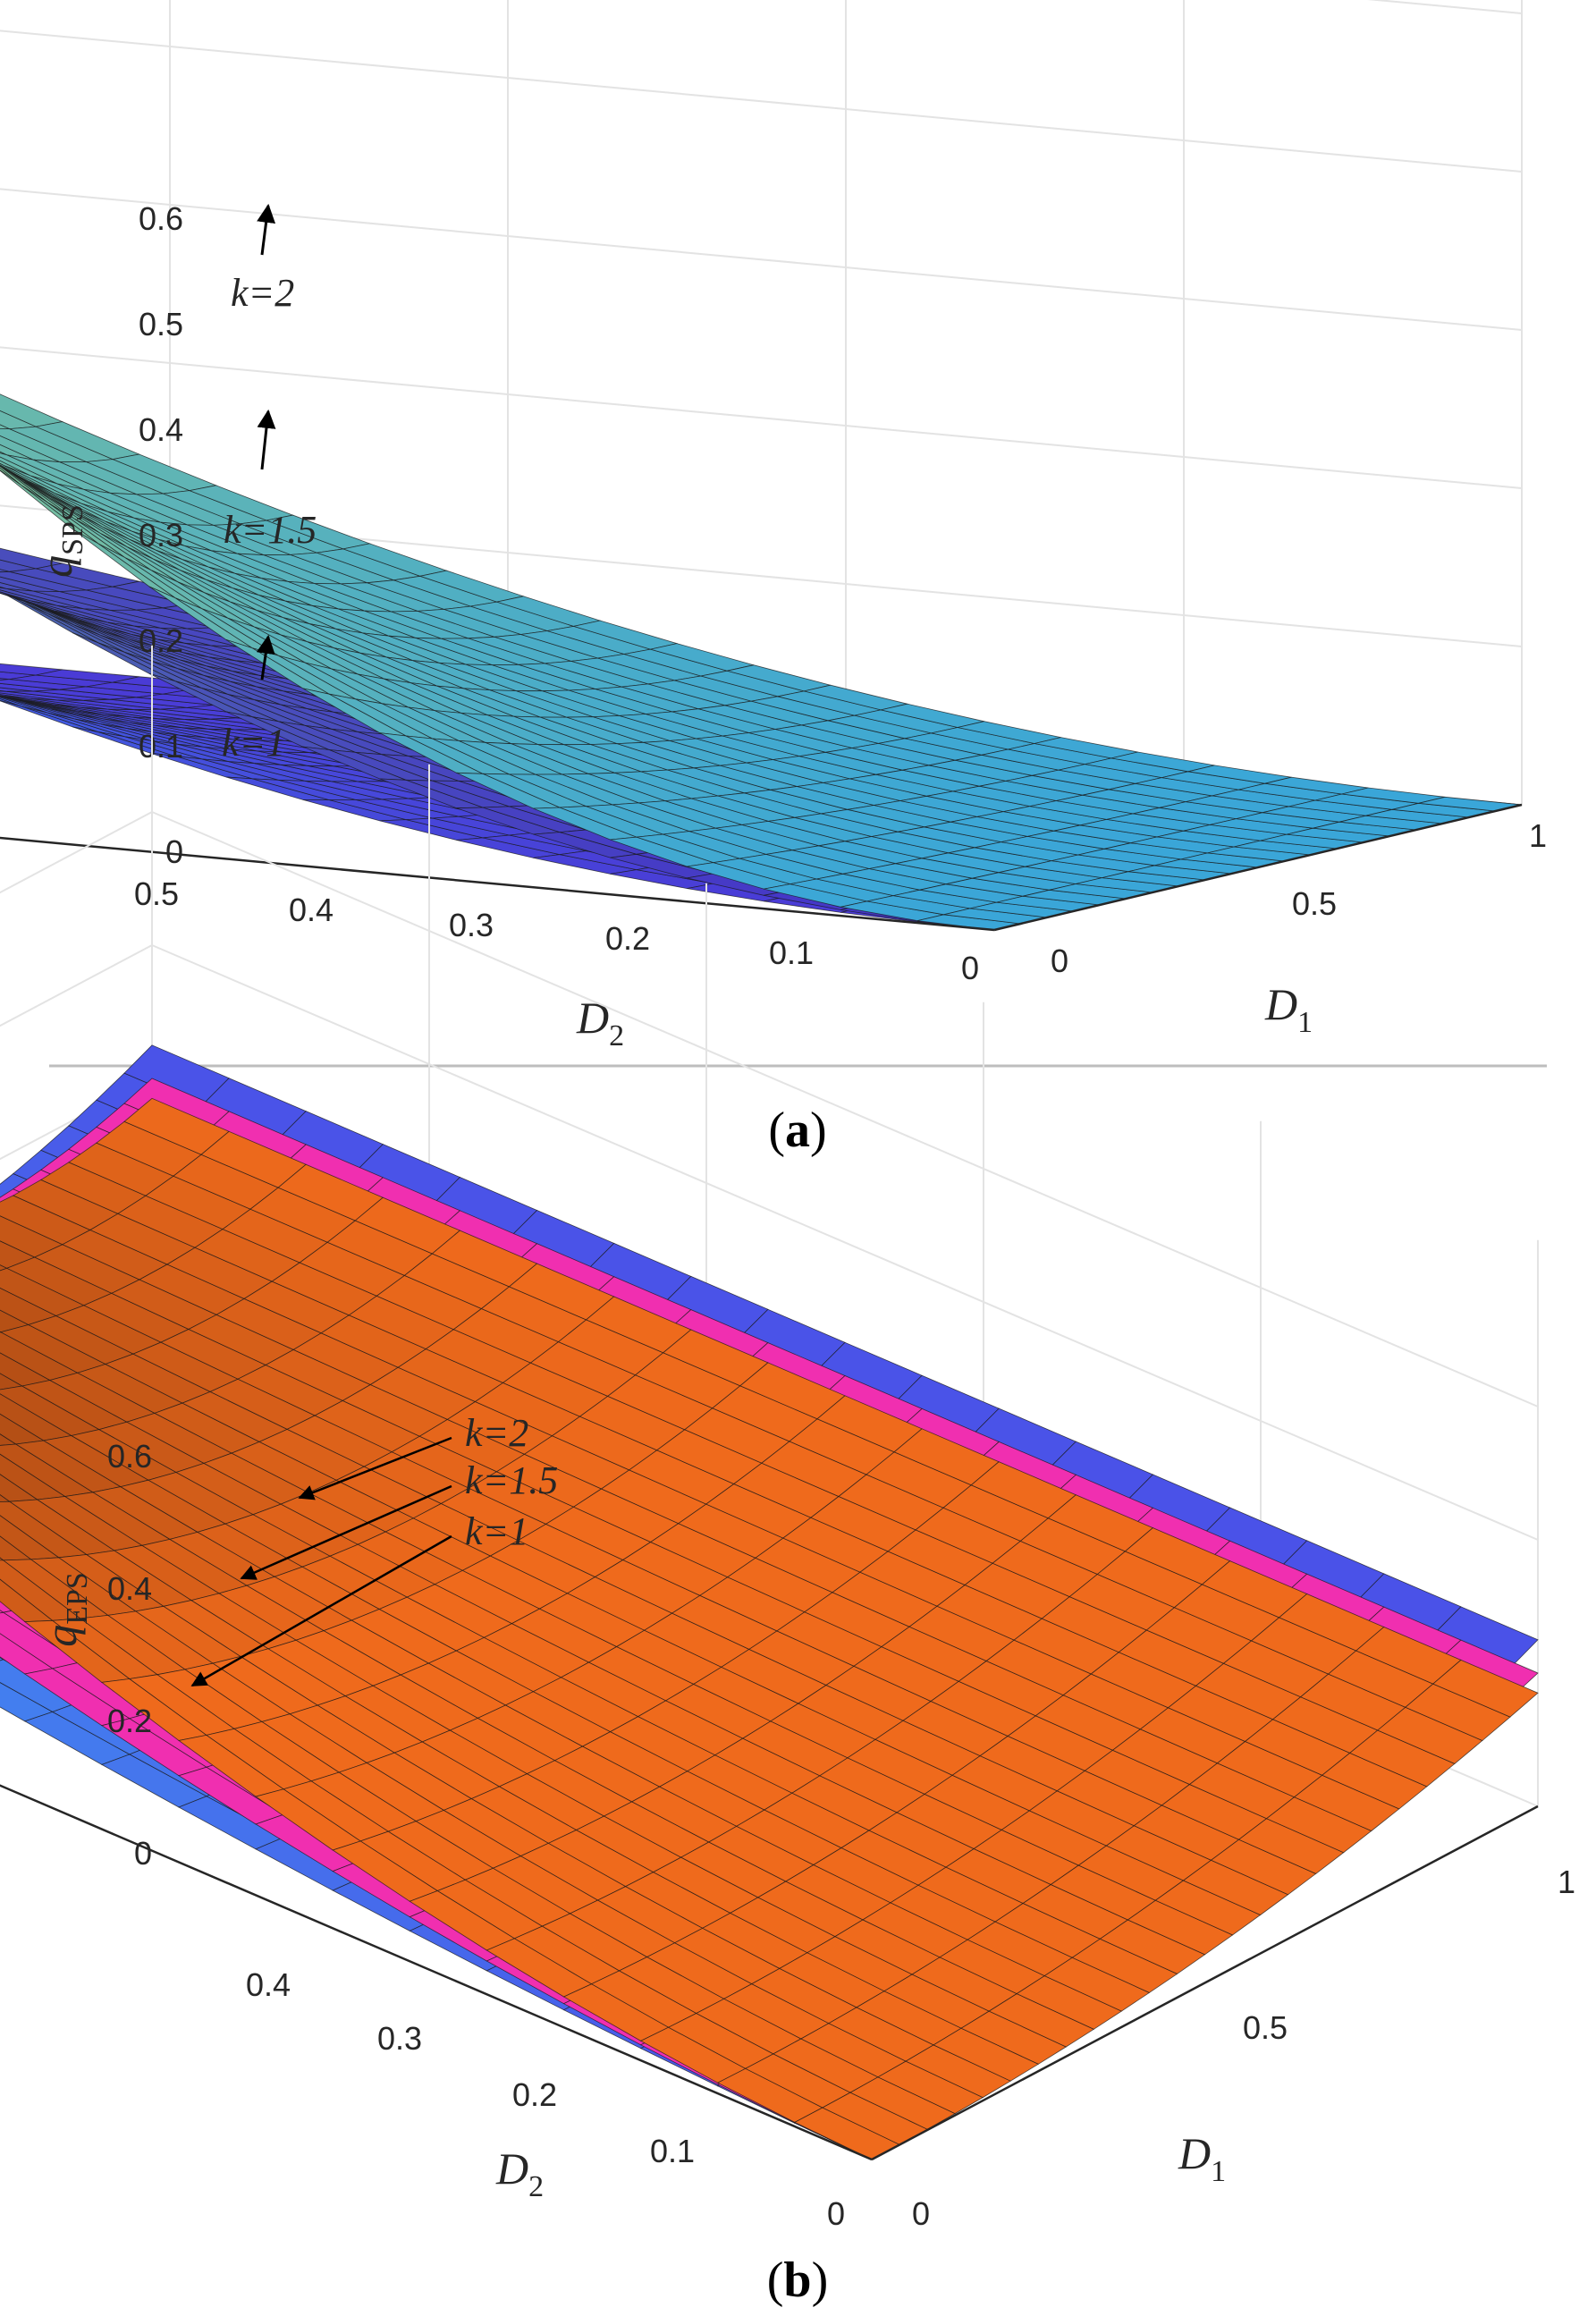 The image size is (1596, 2316). I want to click on z-tick-label: 0.3, so click(161, 536).